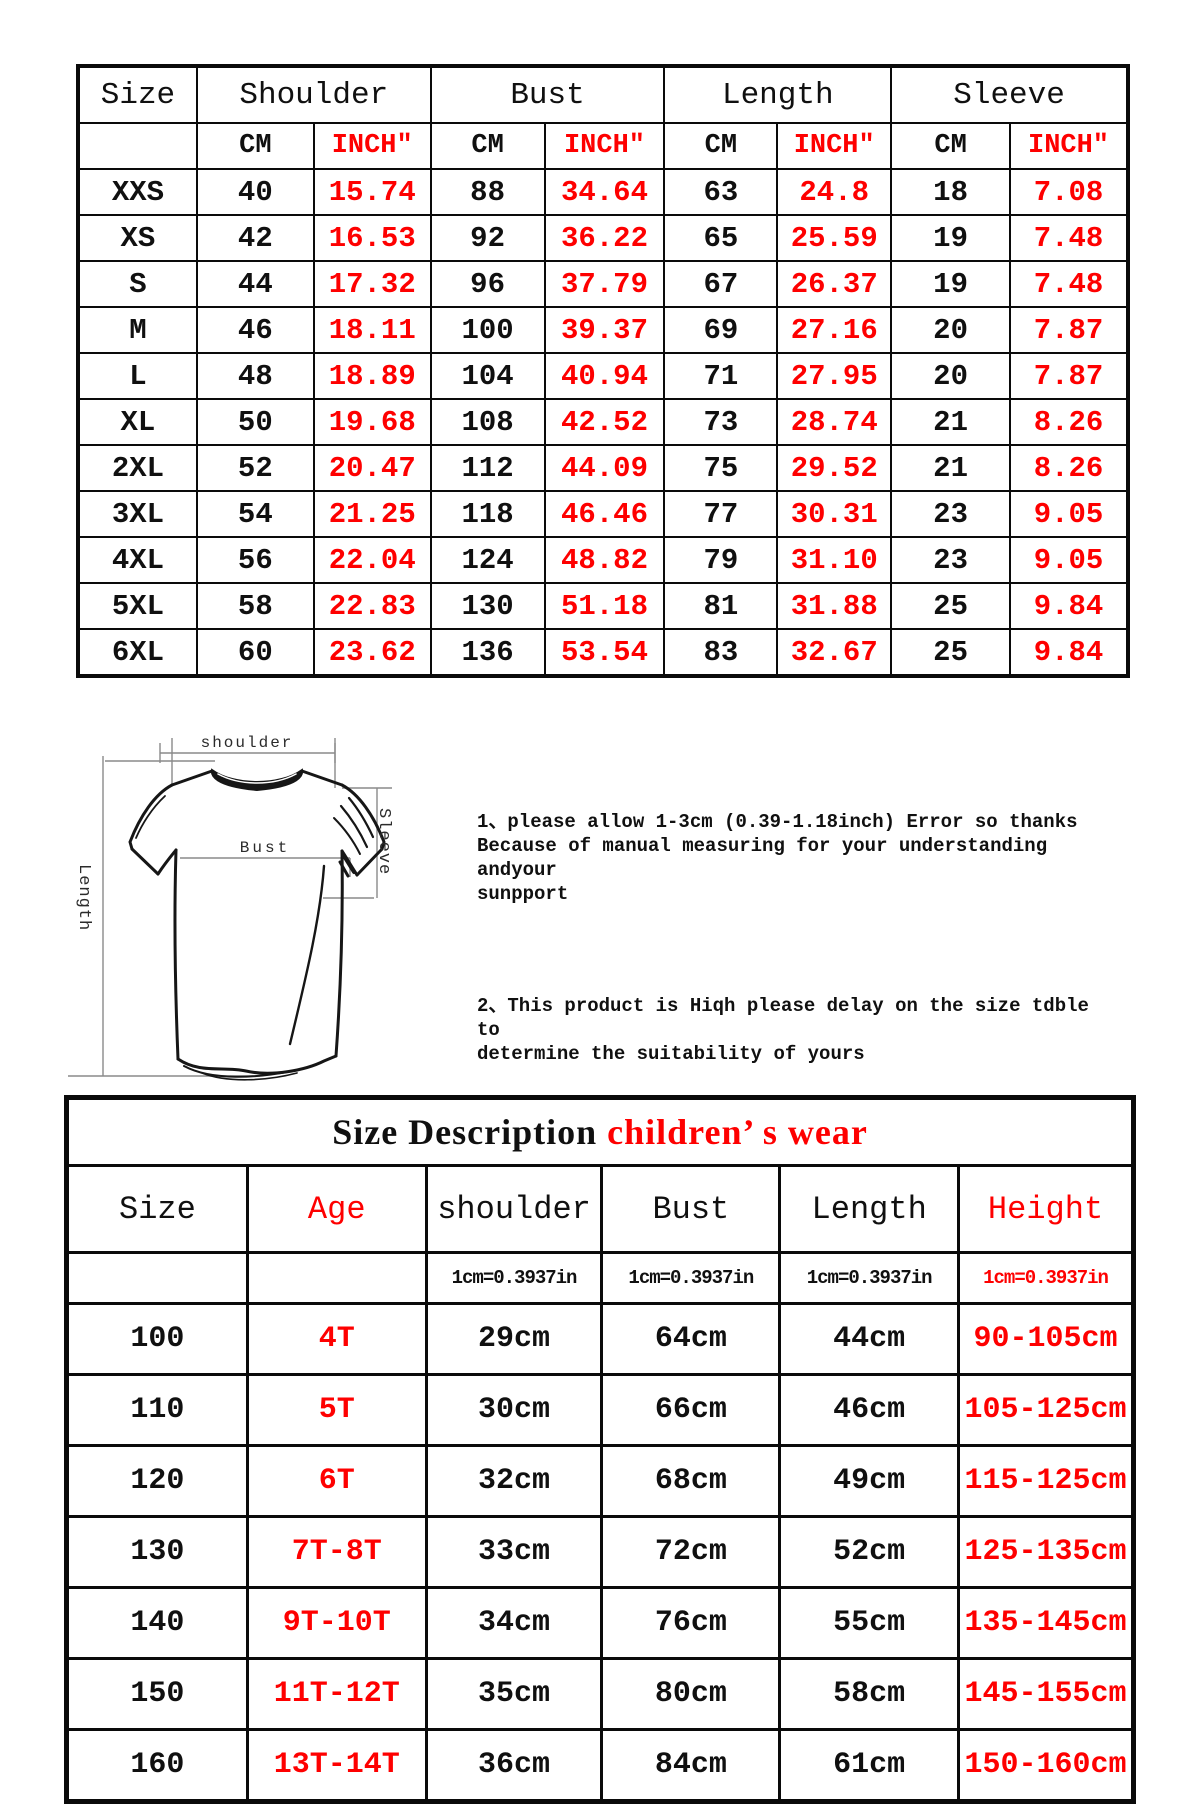 The height and width of the screenshot is (1804, 1200). Describe the element at coordinates (255, 330) in the screenshot. I see `adult-size-cell: 46` at that location.